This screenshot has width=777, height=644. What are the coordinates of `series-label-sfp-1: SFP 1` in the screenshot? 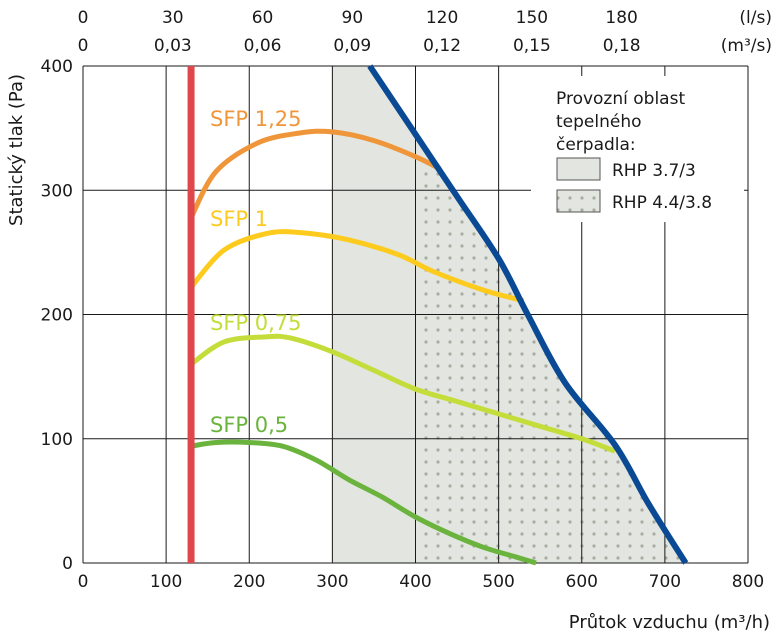 It's located at (239, 219).